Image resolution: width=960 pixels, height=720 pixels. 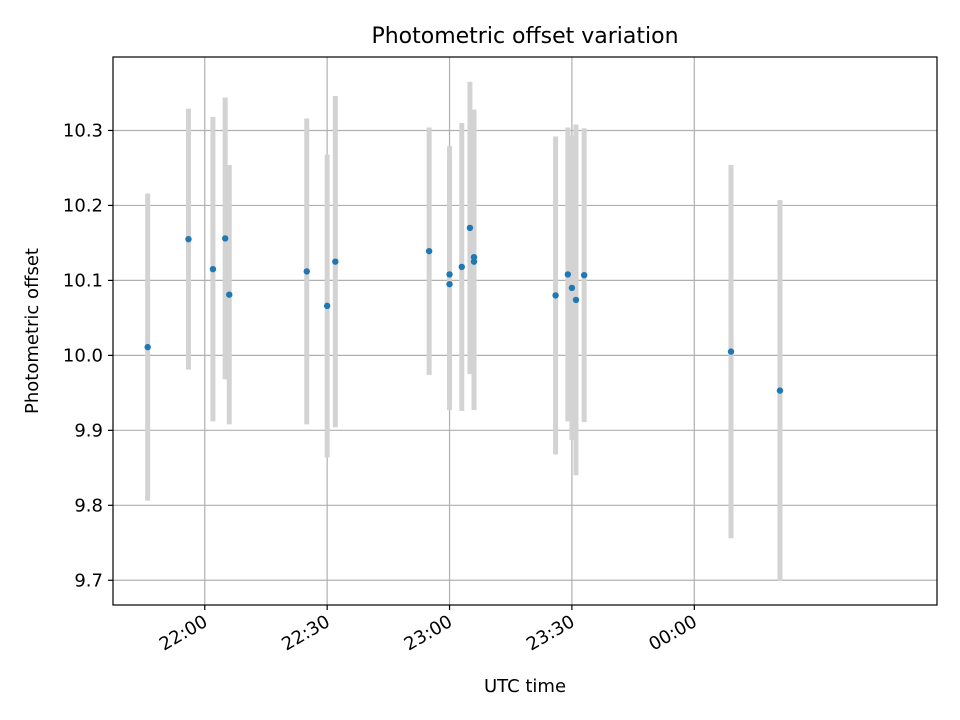 What do you see at coordinates (524, 36) in the screenshot?
I see `chart-title: Photometric offset variation` at bounding box center [524, 36].